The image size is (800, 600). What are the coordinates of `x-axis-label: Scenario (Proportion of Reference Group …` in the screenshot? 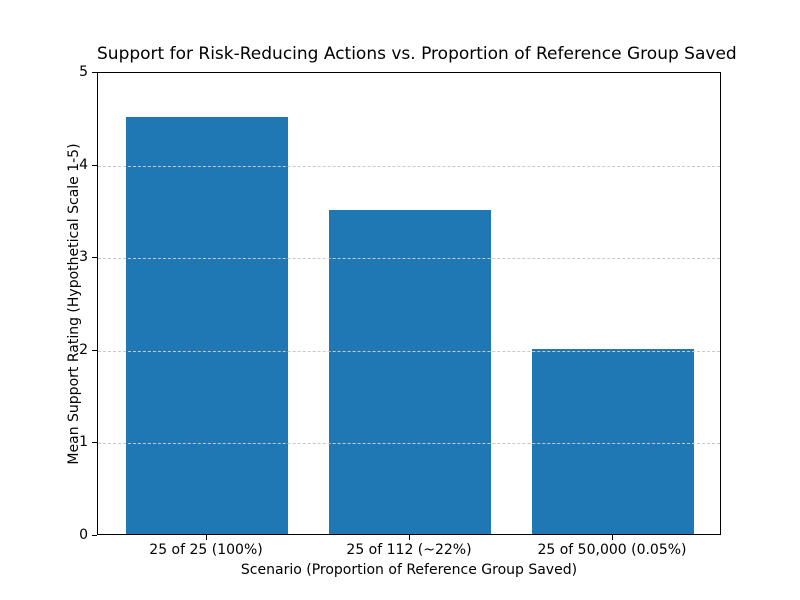 It's located at (409, 570).